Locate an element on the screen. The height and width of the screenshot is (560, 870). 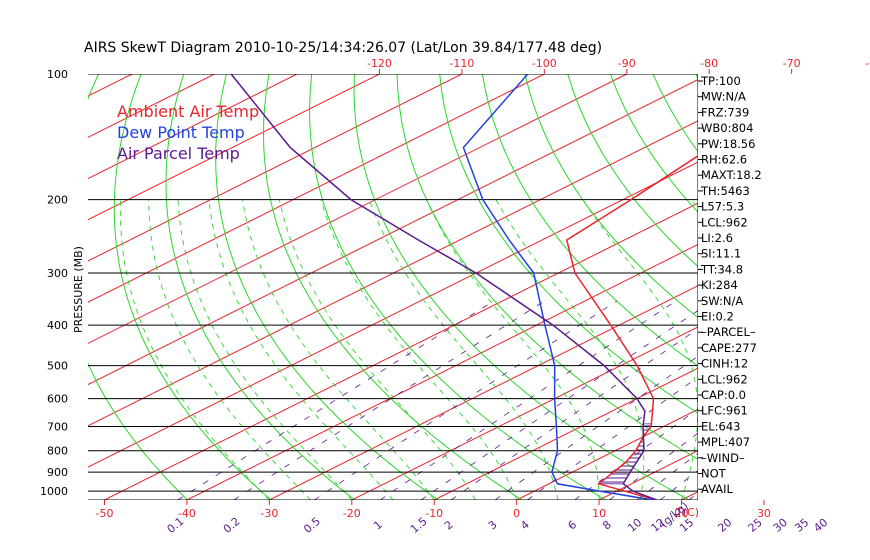
mixing-ratio-tick-label: 3 is located at coordinates (493, 525).